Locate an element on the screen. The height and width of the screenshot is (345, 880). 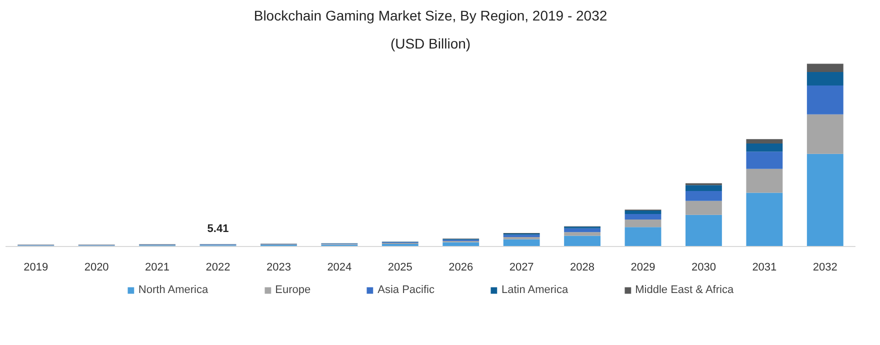
chart-title: Blockchain Gaming Market Size, By Region, 2019 - 2032 is located at coordinates (431, 16).